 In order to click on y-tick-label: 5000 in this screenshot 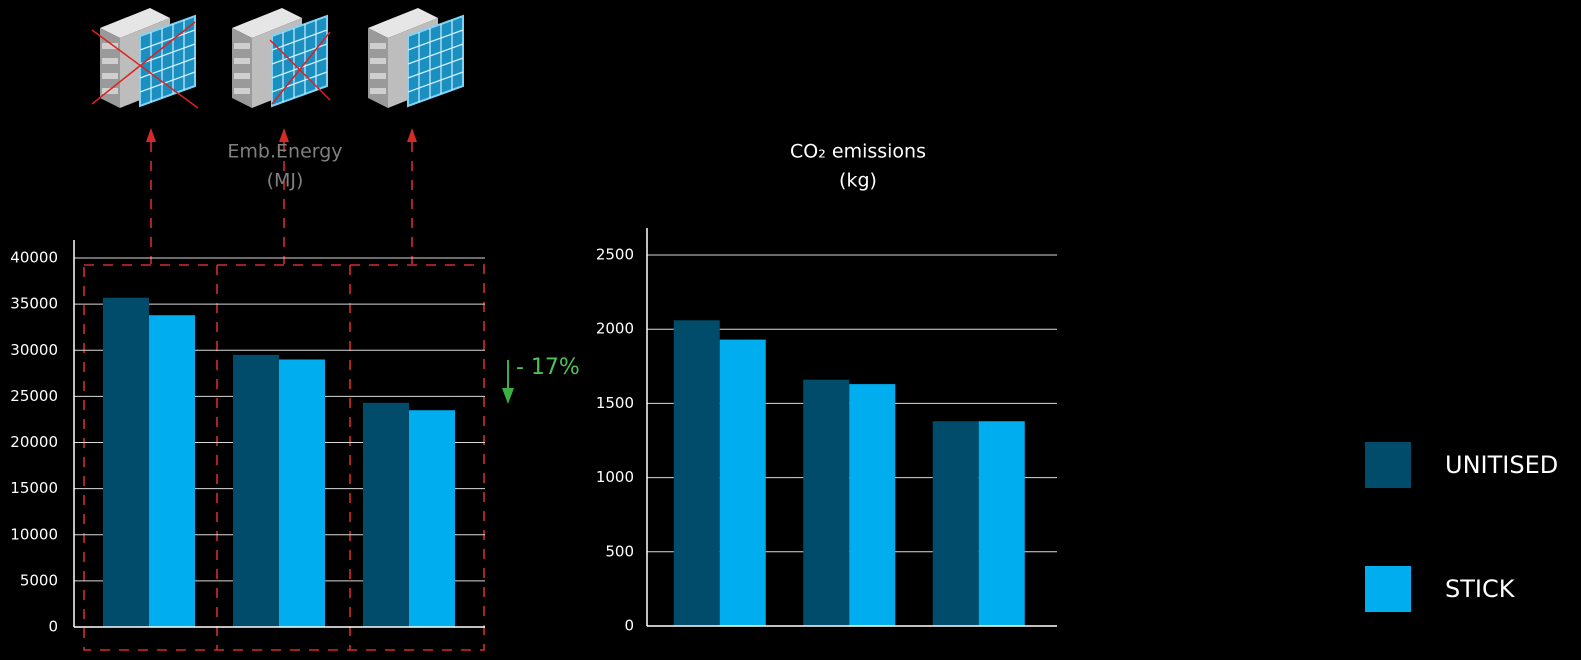, I will do `click(39, 580)`.